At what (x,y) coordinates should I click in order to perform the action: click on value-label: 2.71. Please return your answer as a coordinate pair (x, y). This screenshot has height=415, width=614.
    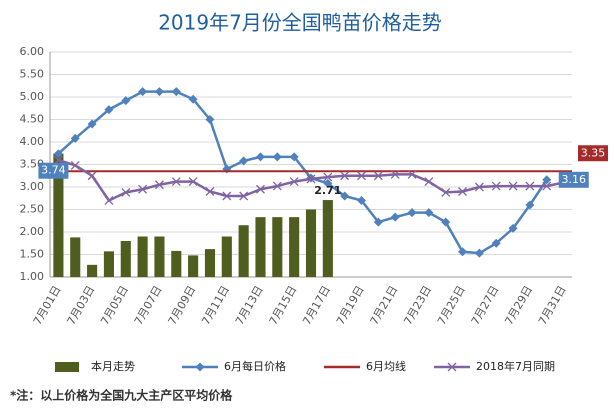
    Looking at the image, I should click on (327, 190).